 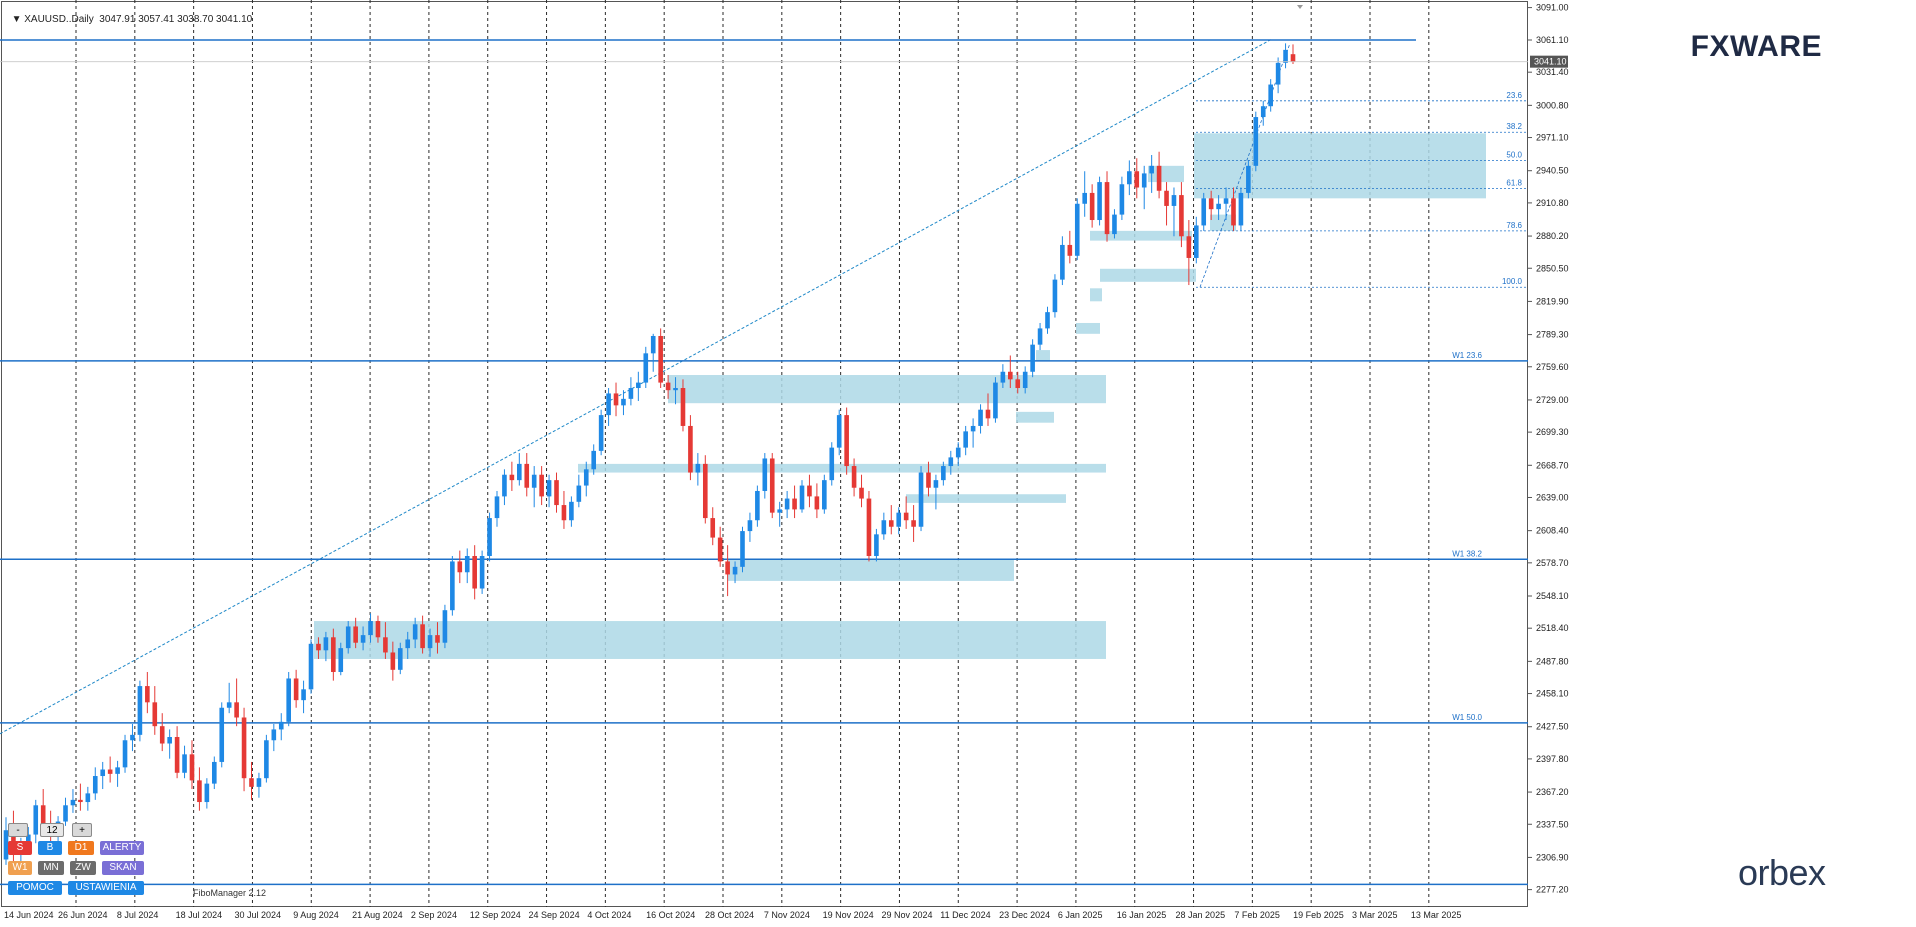 I want to click on price-tick-label: 2850.50, so click(x=1552, y=268).